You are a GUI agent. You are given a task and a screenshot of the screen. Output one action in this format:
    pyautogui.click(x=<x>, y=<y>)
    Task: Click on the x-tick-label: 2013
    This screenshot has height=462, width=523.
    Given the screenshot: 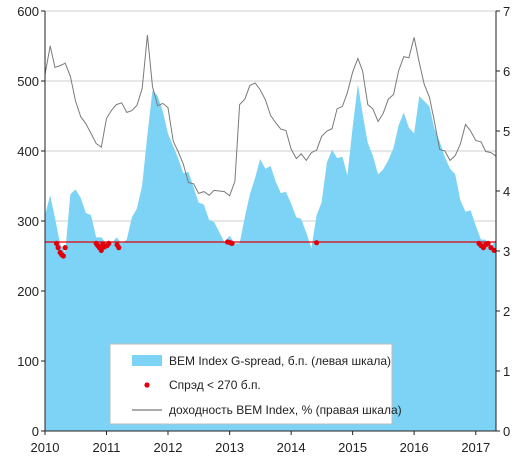 What is the action you would take?
    pyautogui.click(x=229, y=447)
    